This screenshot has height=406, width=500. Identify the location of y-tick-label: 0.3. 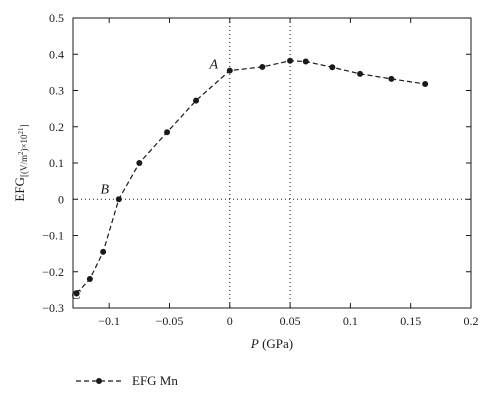
(56, 91).